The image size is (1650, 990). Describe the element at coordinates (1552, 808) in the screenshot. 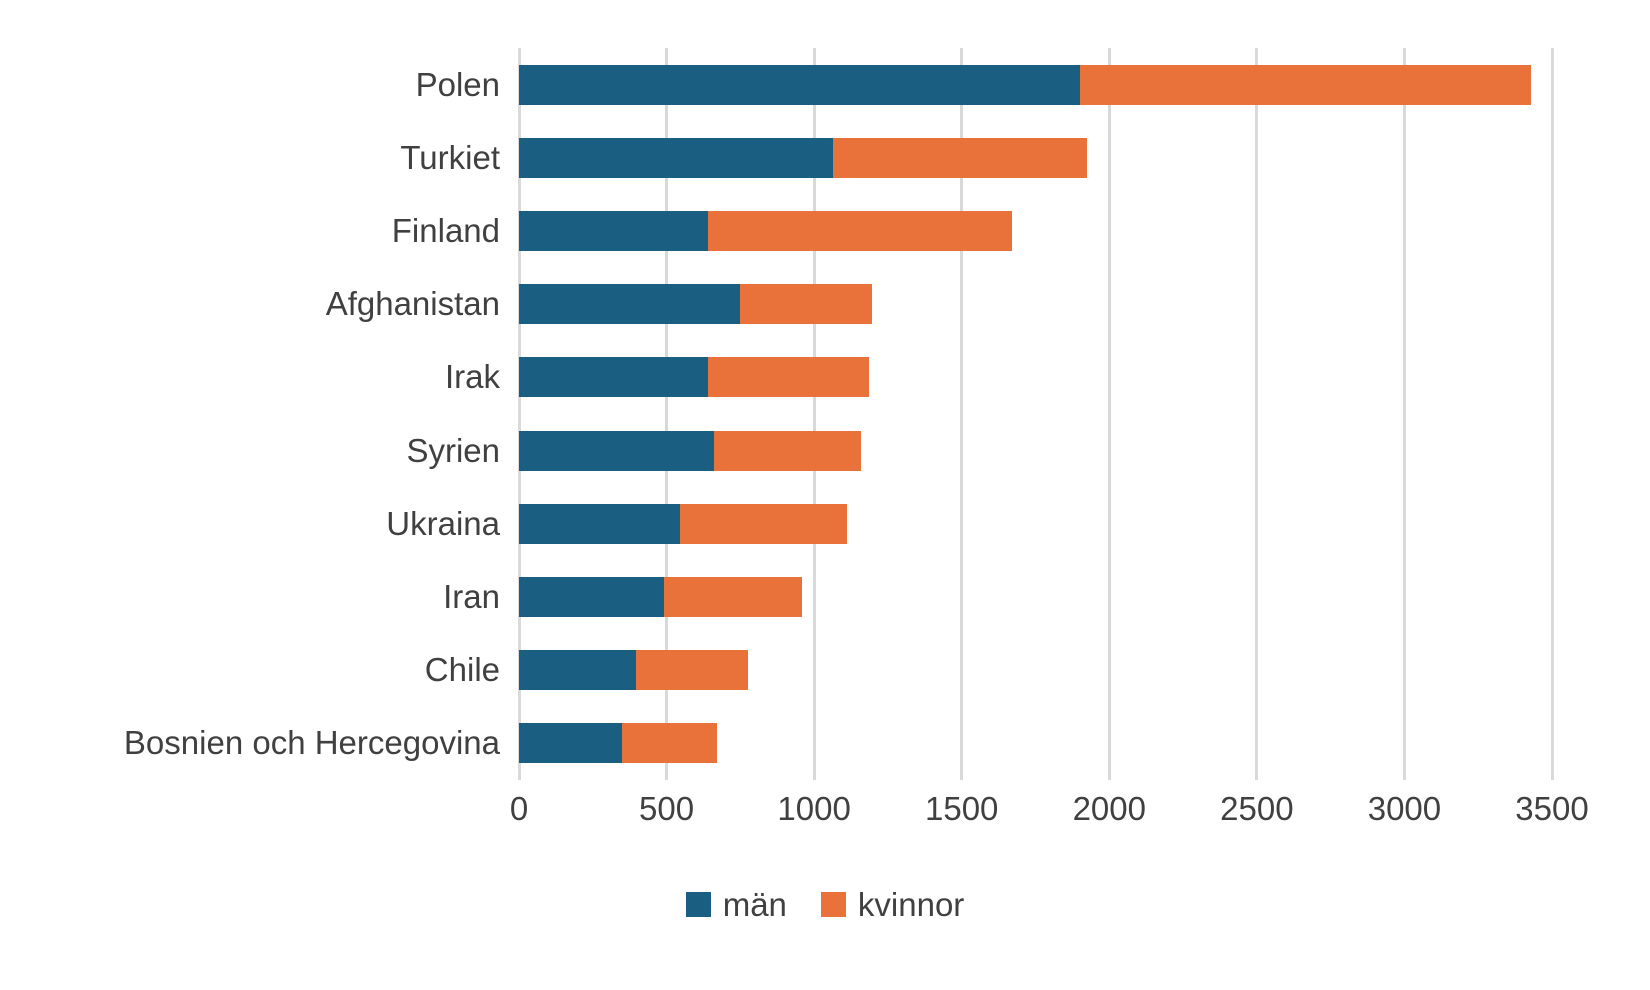

I see `x-tick-label-3500: 3500` at that location.